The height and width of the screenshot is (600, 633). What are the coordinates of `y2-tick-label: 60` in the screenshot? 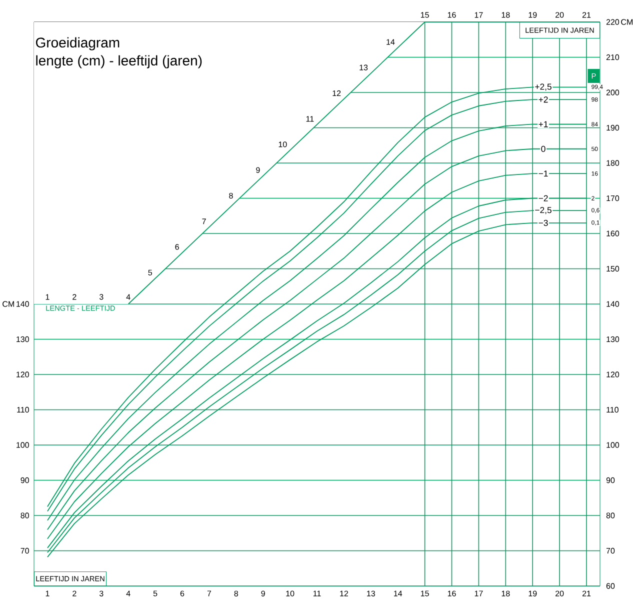 It's located at (610, 586).